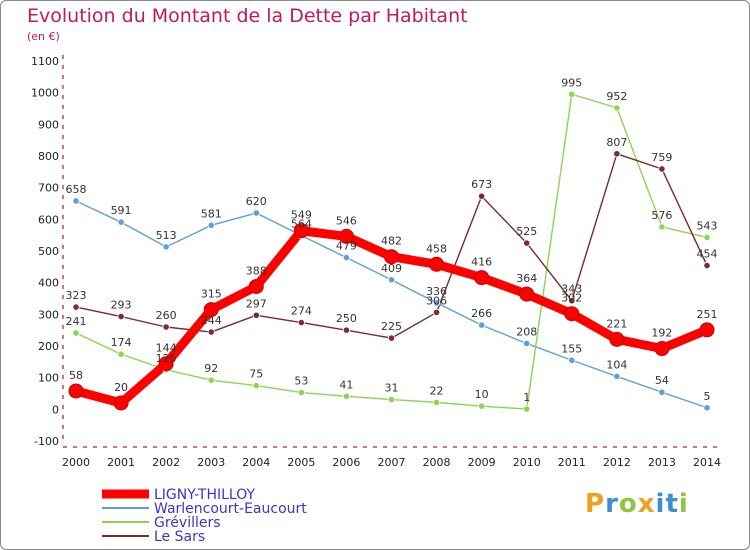  I want to click on data-label: 10, so click(482, 394).